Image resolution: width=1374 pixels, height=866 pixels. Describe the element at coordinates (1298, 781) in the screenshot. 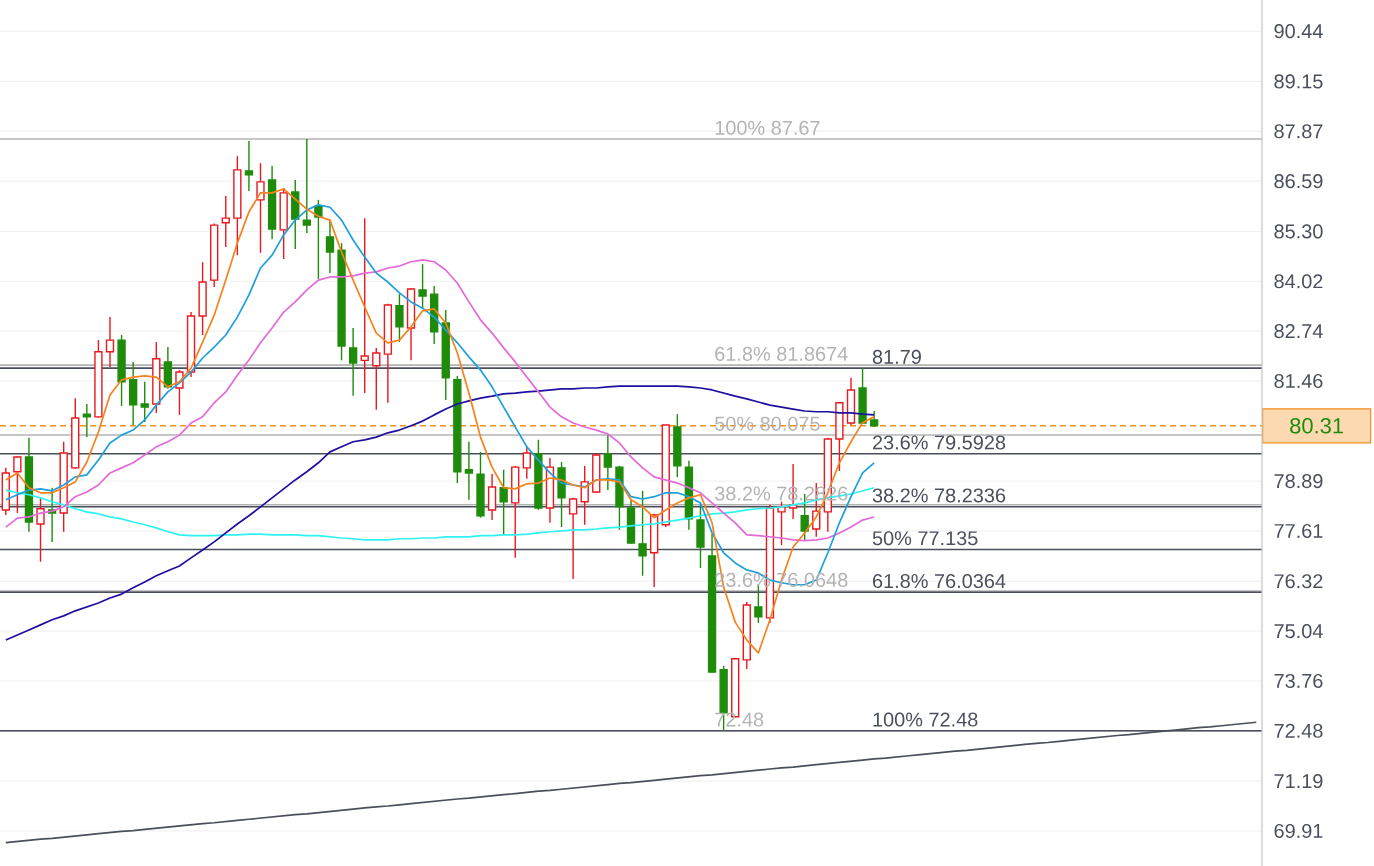

I see `y-tick-label: 71.19` at that location.